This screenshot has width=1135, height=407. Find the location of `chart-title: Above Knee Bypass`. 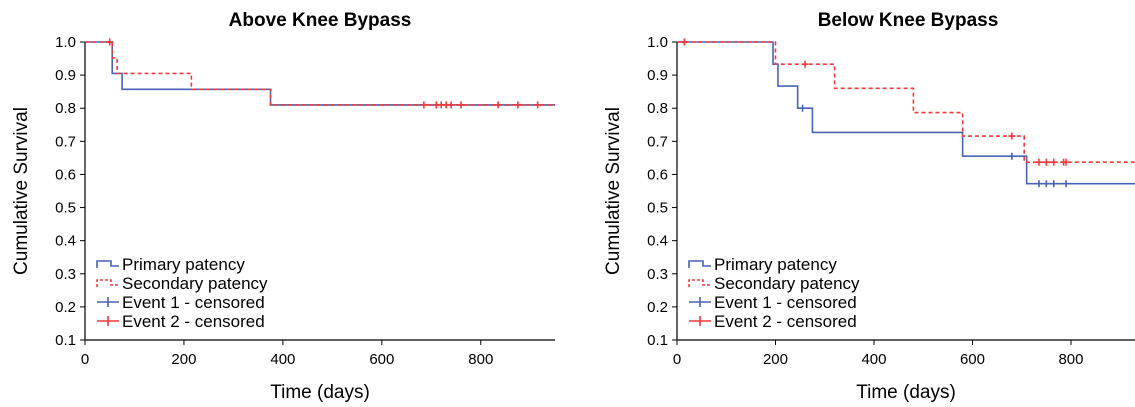

chart-title: Above Knee Bypass is located at coordinates (320, 20).